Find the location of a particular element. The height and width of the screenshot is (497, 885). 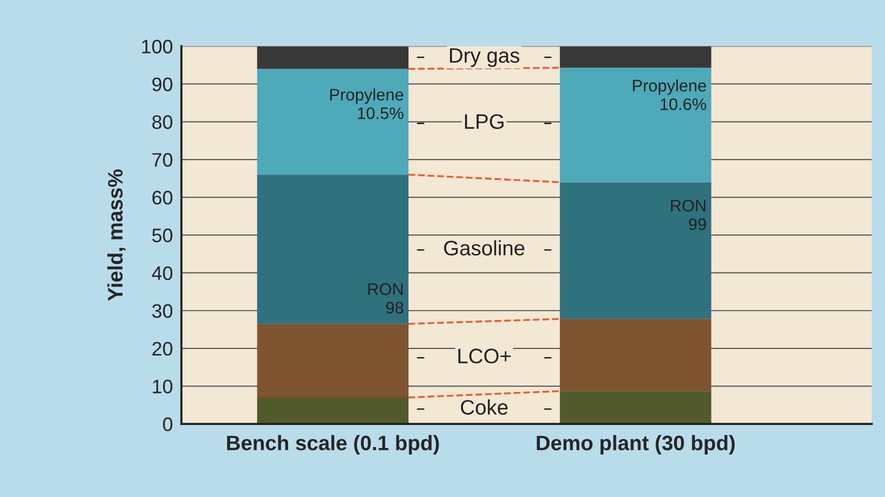

y-tick-label: 30 is located at coordinates (162, 311).